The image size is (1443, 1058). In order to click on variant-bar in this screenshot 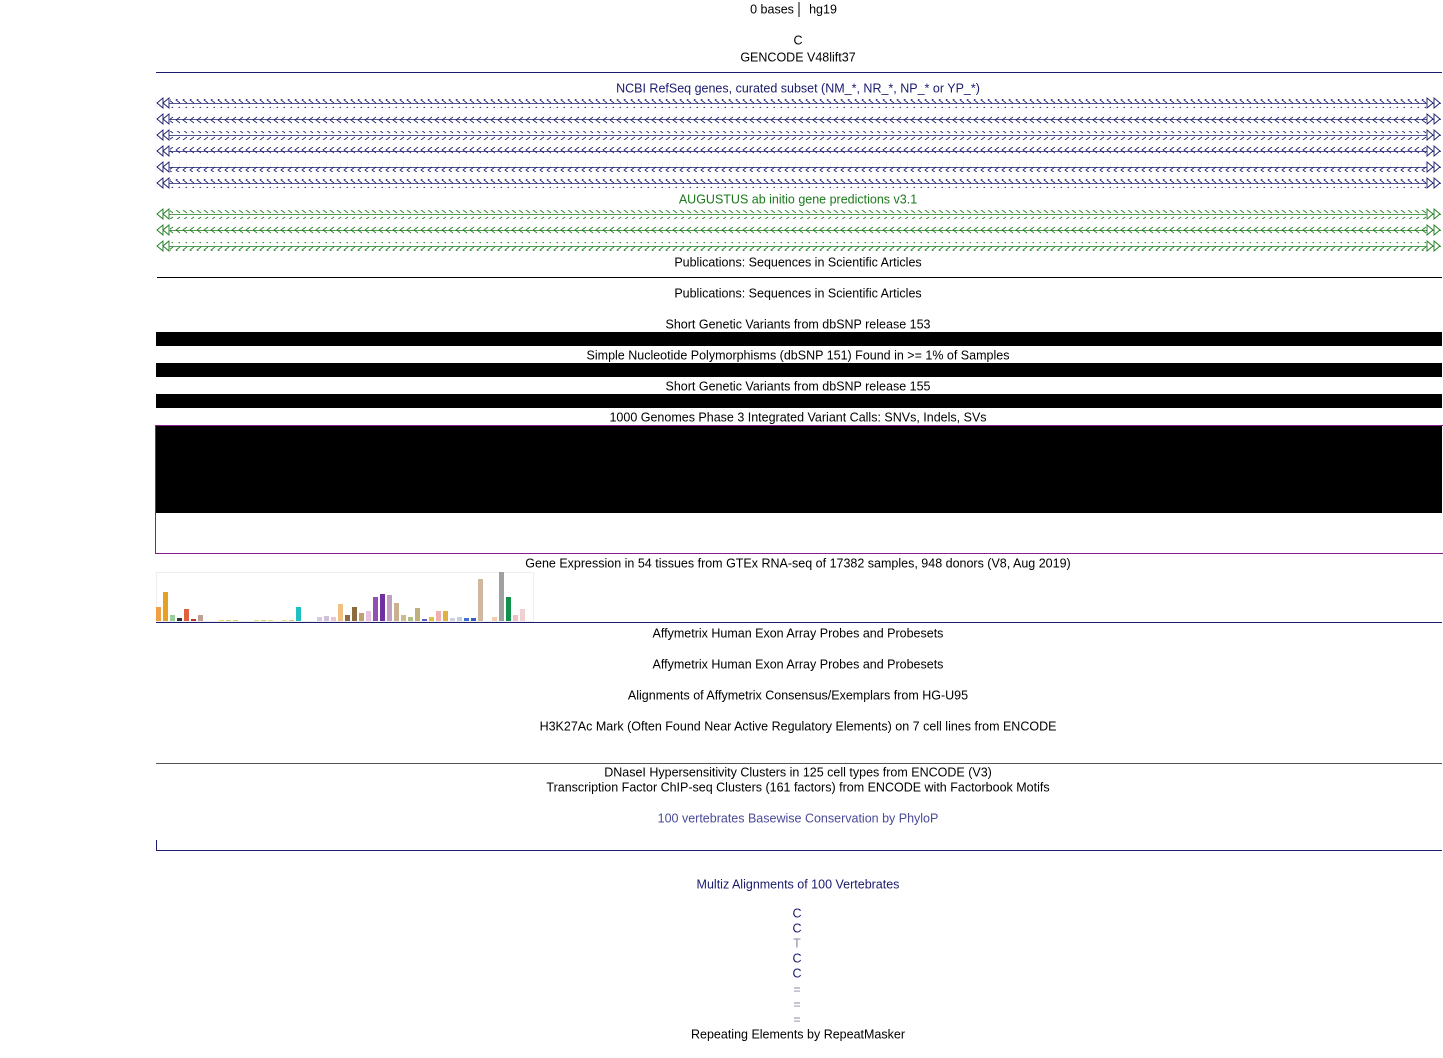, I will do `click(799, 401)`.